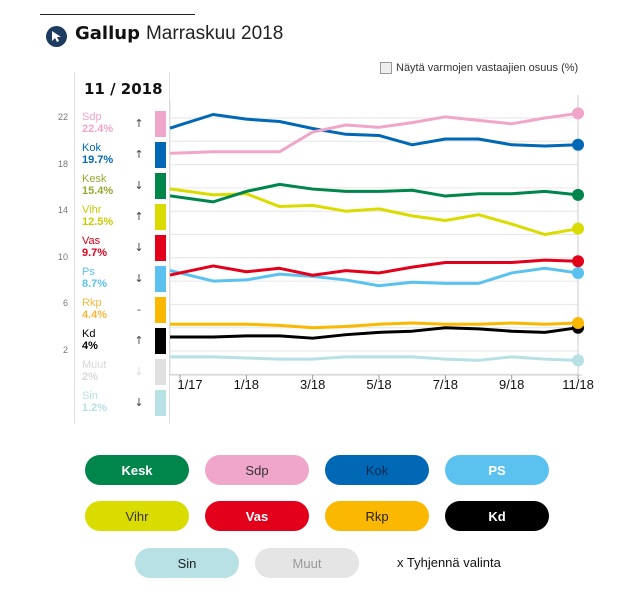 This screenshot has height=599, width=623. I want to click on series-line-ps, so click(374, 277).